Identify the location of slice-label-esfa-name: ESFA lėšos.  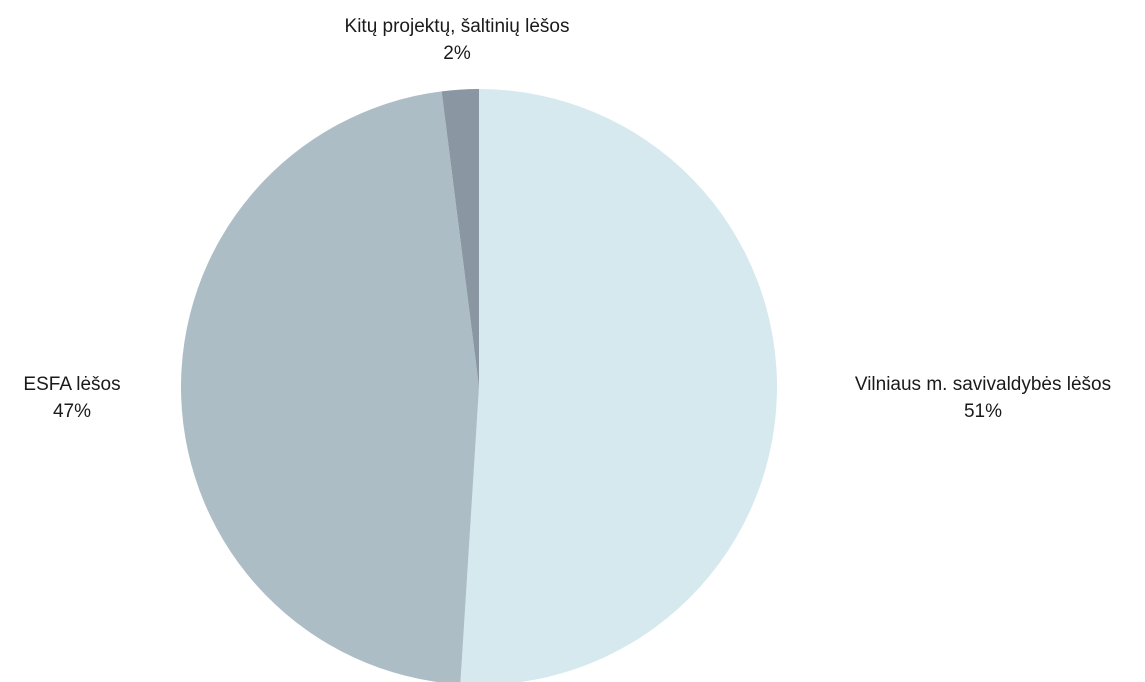
(72, 384).